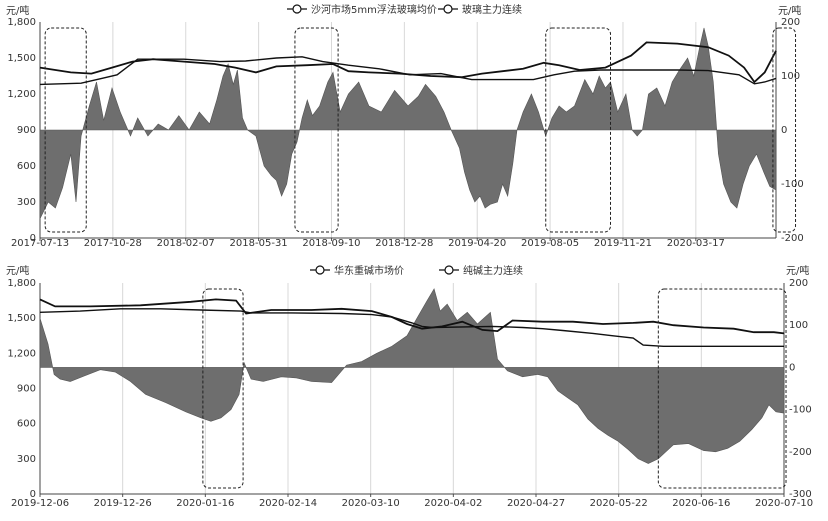 This screenshot has height=521, width=828. Describe the element at coordinates (259, 243) in the screenshot. I see `x-tick-label: 2018-05-31` at that location.